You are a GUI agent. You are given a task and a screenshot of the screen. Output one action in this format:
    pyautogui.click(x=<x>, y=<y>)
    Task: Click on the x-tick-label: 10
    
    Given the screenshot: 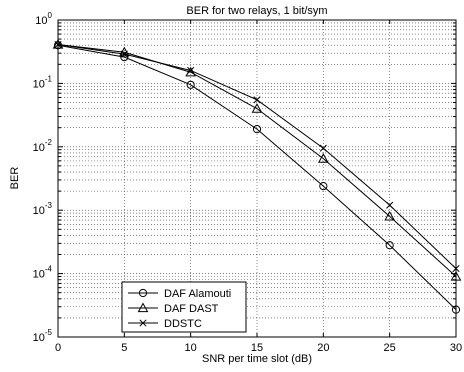 What is the action you would take?
    pyautogui.click(x=191, y=348)
    